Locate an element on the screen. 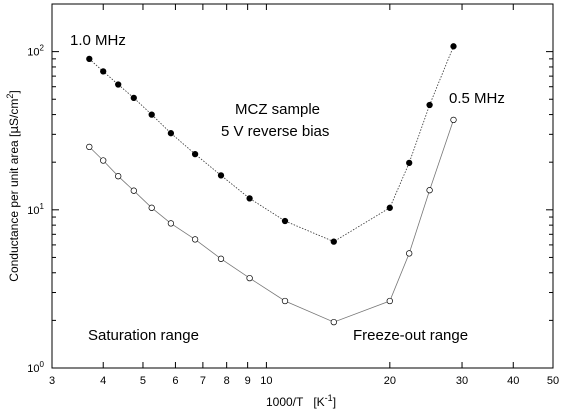 This screenshot has width=564, height=412. y-tick-label: 10¹ is located at coordinates (35, 209).